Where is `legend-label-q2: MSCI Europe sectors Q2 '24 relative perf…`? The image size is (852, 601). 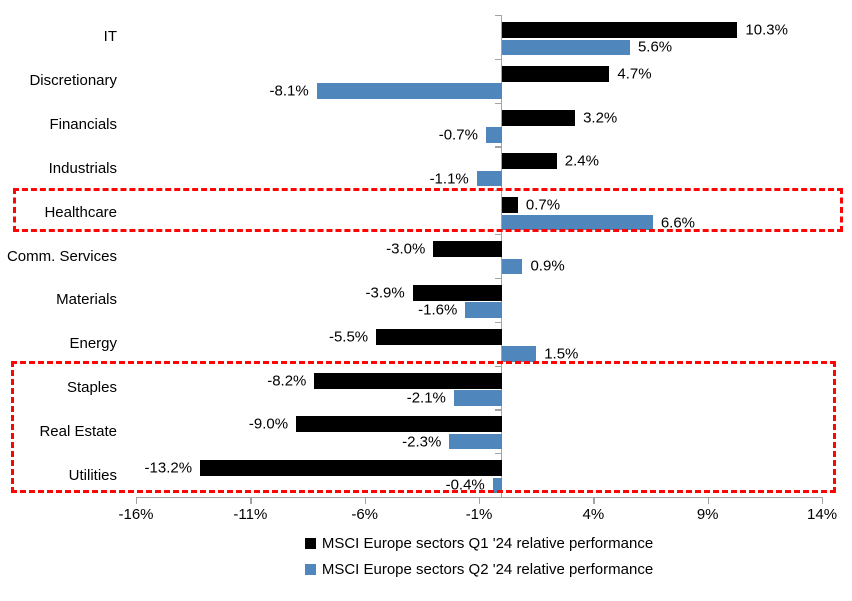
legend-label-q2: MSCI Europe sectors Q2 '24 relative perf… is located at coordinates (487, 569).